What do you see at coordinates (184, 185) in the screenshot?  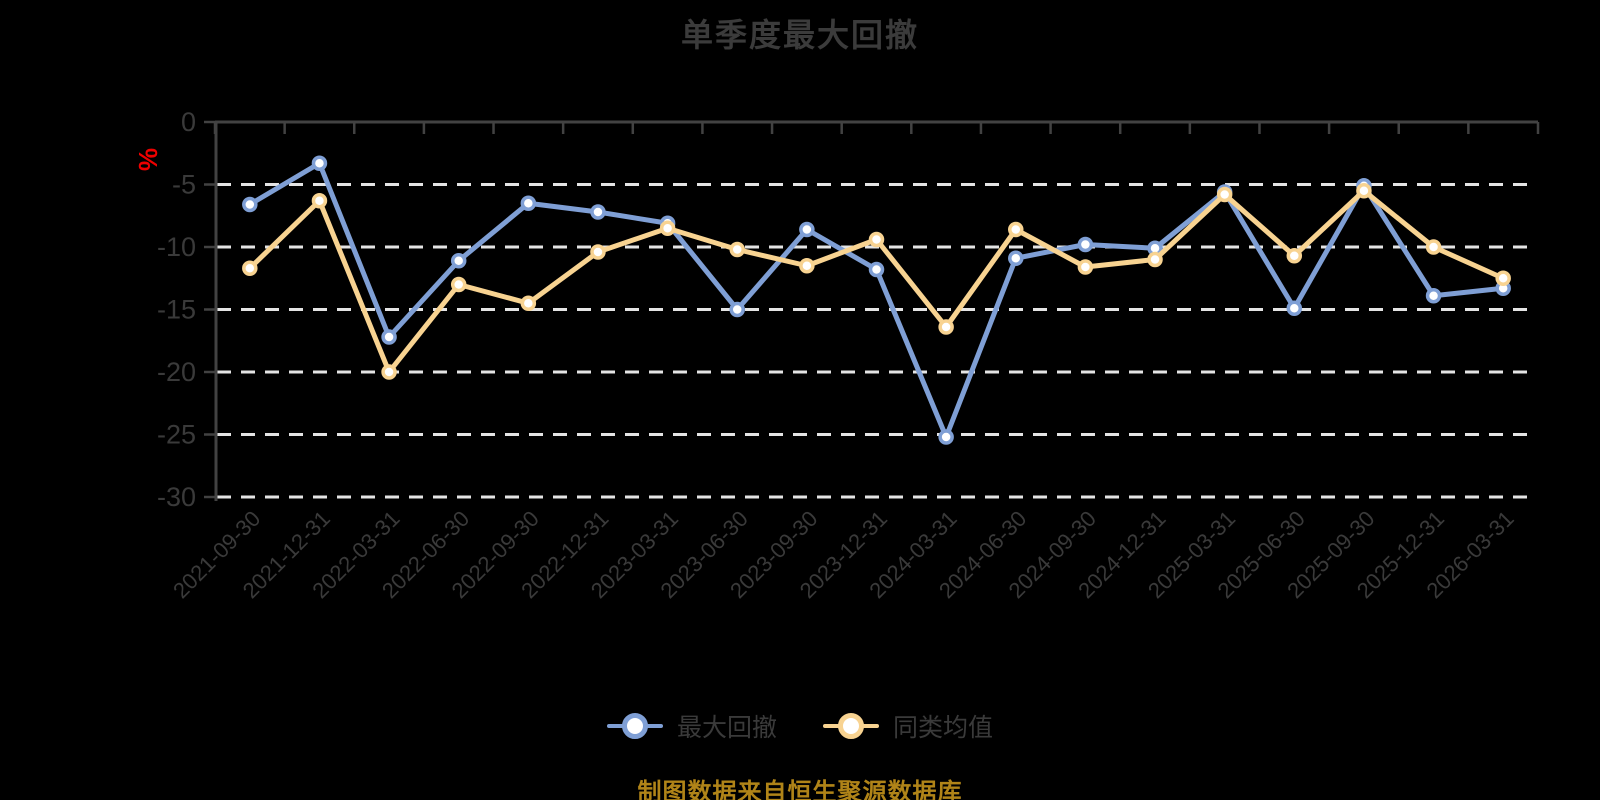 I see `y-axis-tick-label: -5` at bounding box center [184, 185].